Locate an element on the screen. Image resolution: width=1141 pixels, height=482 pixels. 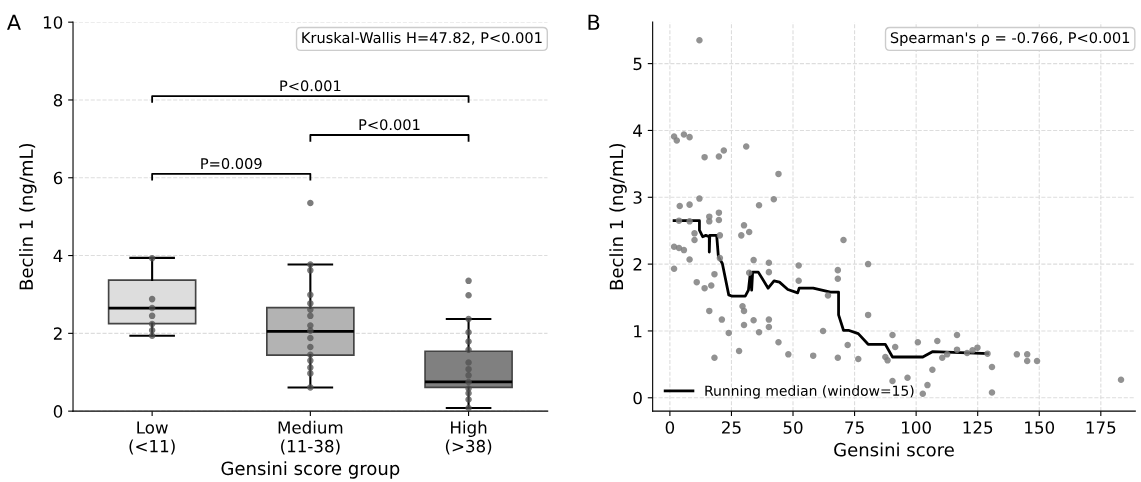
x-tick-label: 25 is located at coordinates (731, 427).